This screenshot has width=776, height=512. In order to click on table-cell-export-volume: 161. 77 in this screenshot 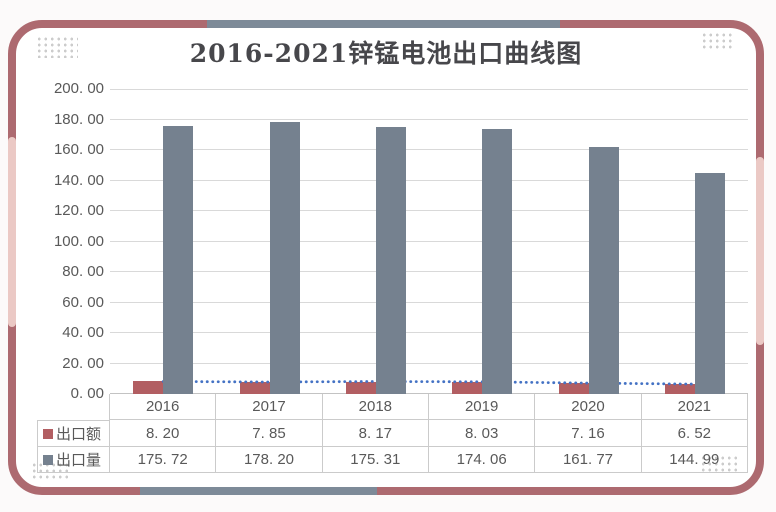, I will do `click(588, 460)`.